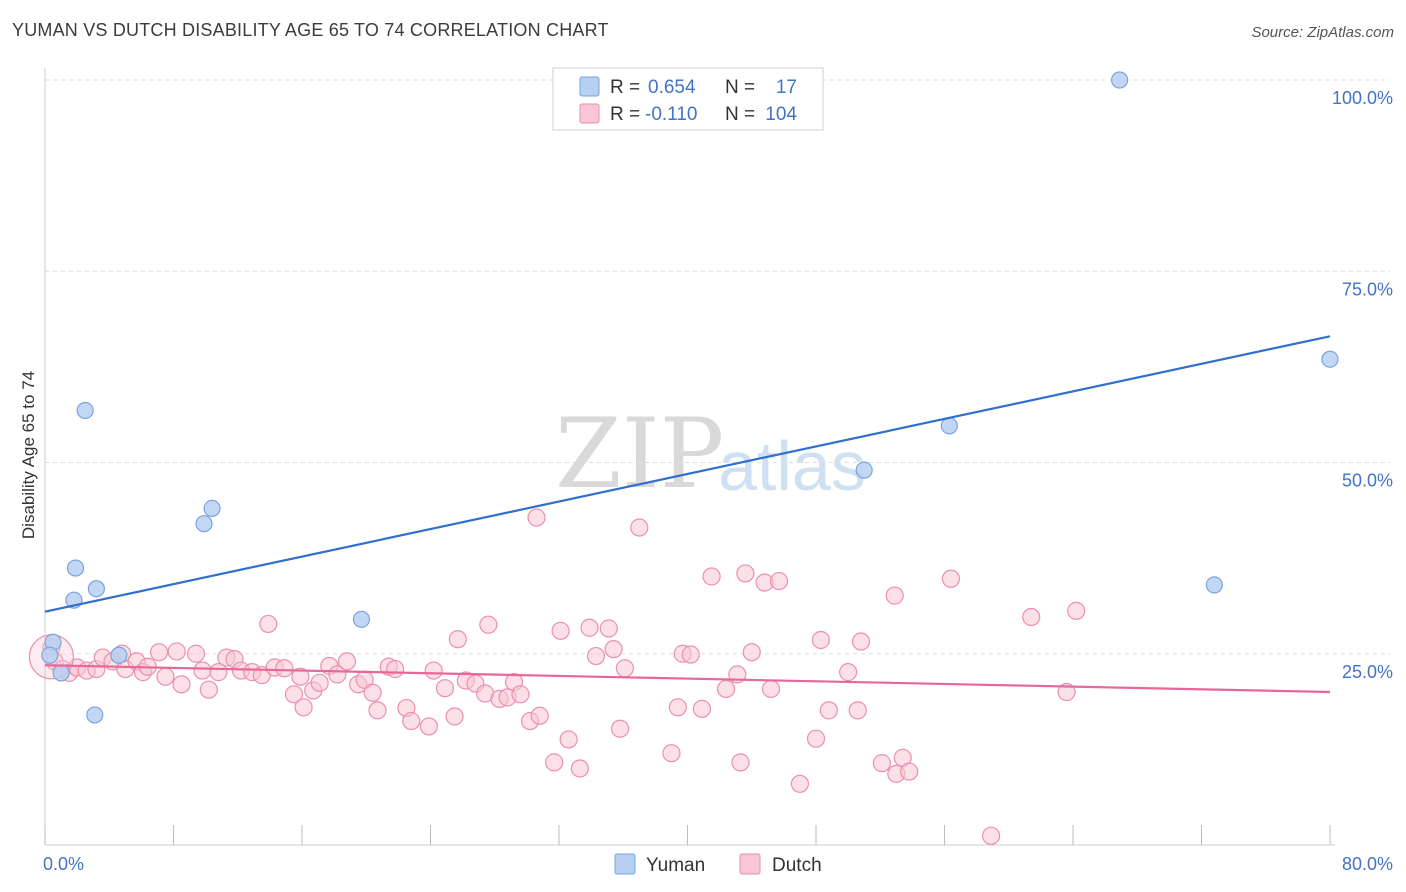  What do you see at coordinates (718, 864) in the screenshot?
I see `legend-bottom: Yuman Dutch` at bounding box center [718, 864].